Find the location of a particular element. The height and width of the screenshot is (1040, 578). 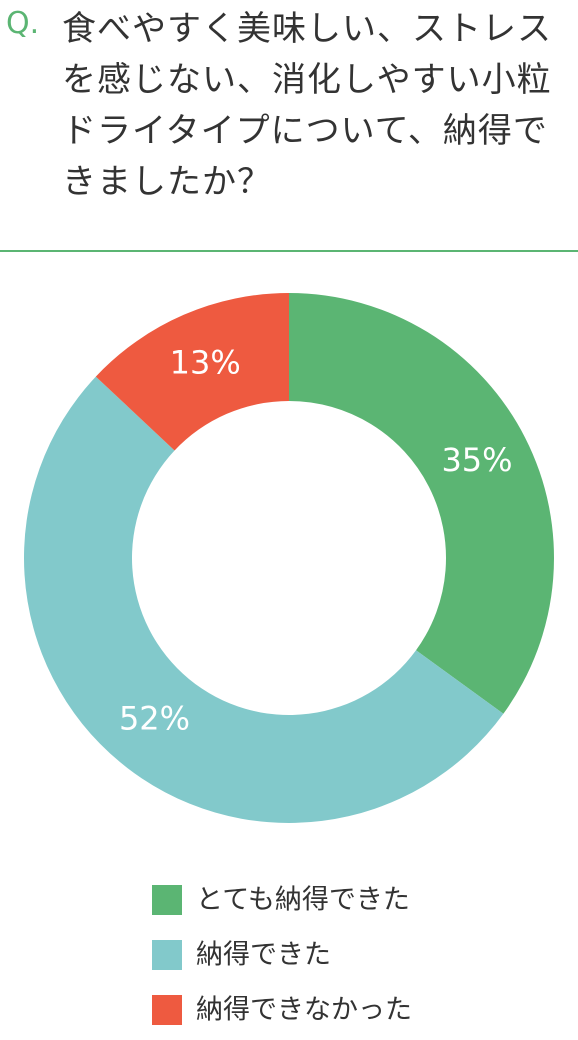

data-label: 35% is located at coordinates (476, 460).